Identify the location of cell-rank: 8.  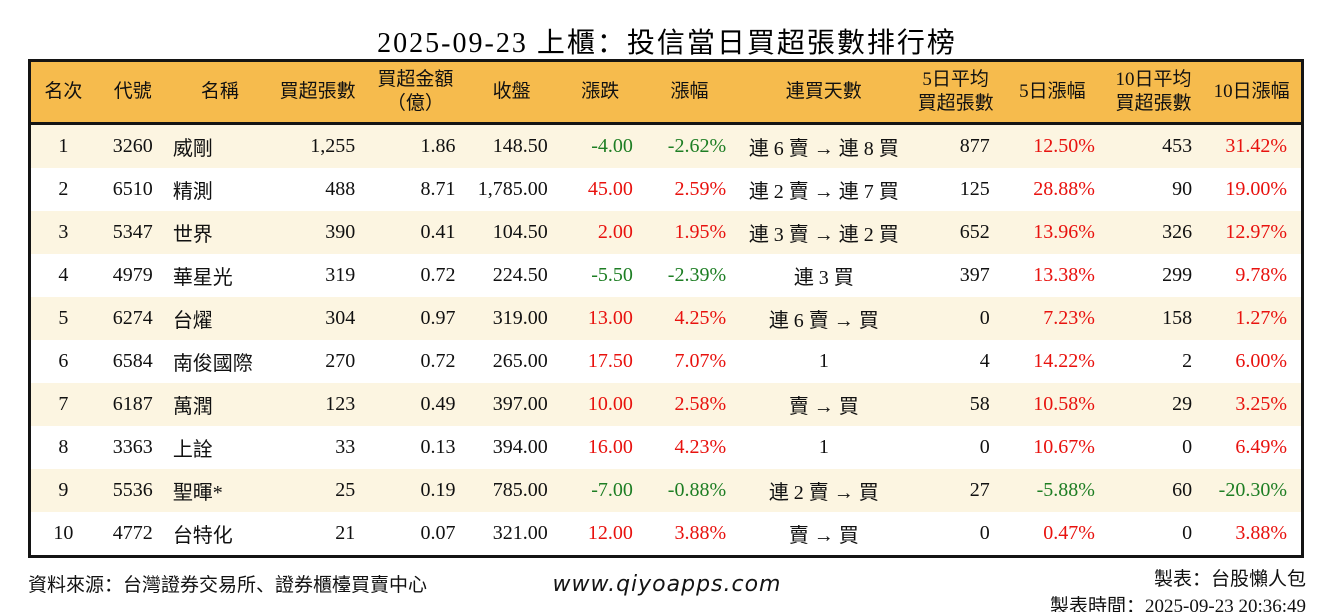
(63, 447).